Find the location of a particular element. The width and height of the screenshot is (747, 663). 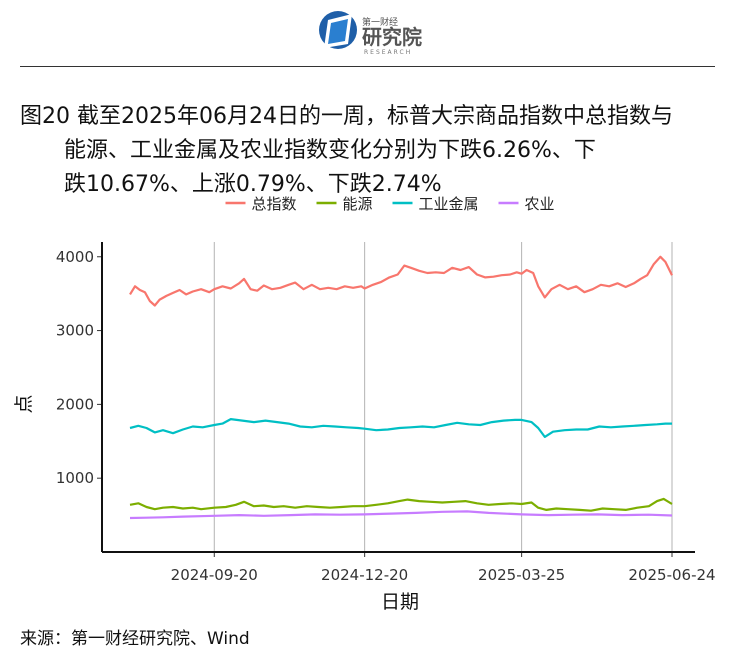

y-tick-label: 2000 is located at coordinates (75, 404).